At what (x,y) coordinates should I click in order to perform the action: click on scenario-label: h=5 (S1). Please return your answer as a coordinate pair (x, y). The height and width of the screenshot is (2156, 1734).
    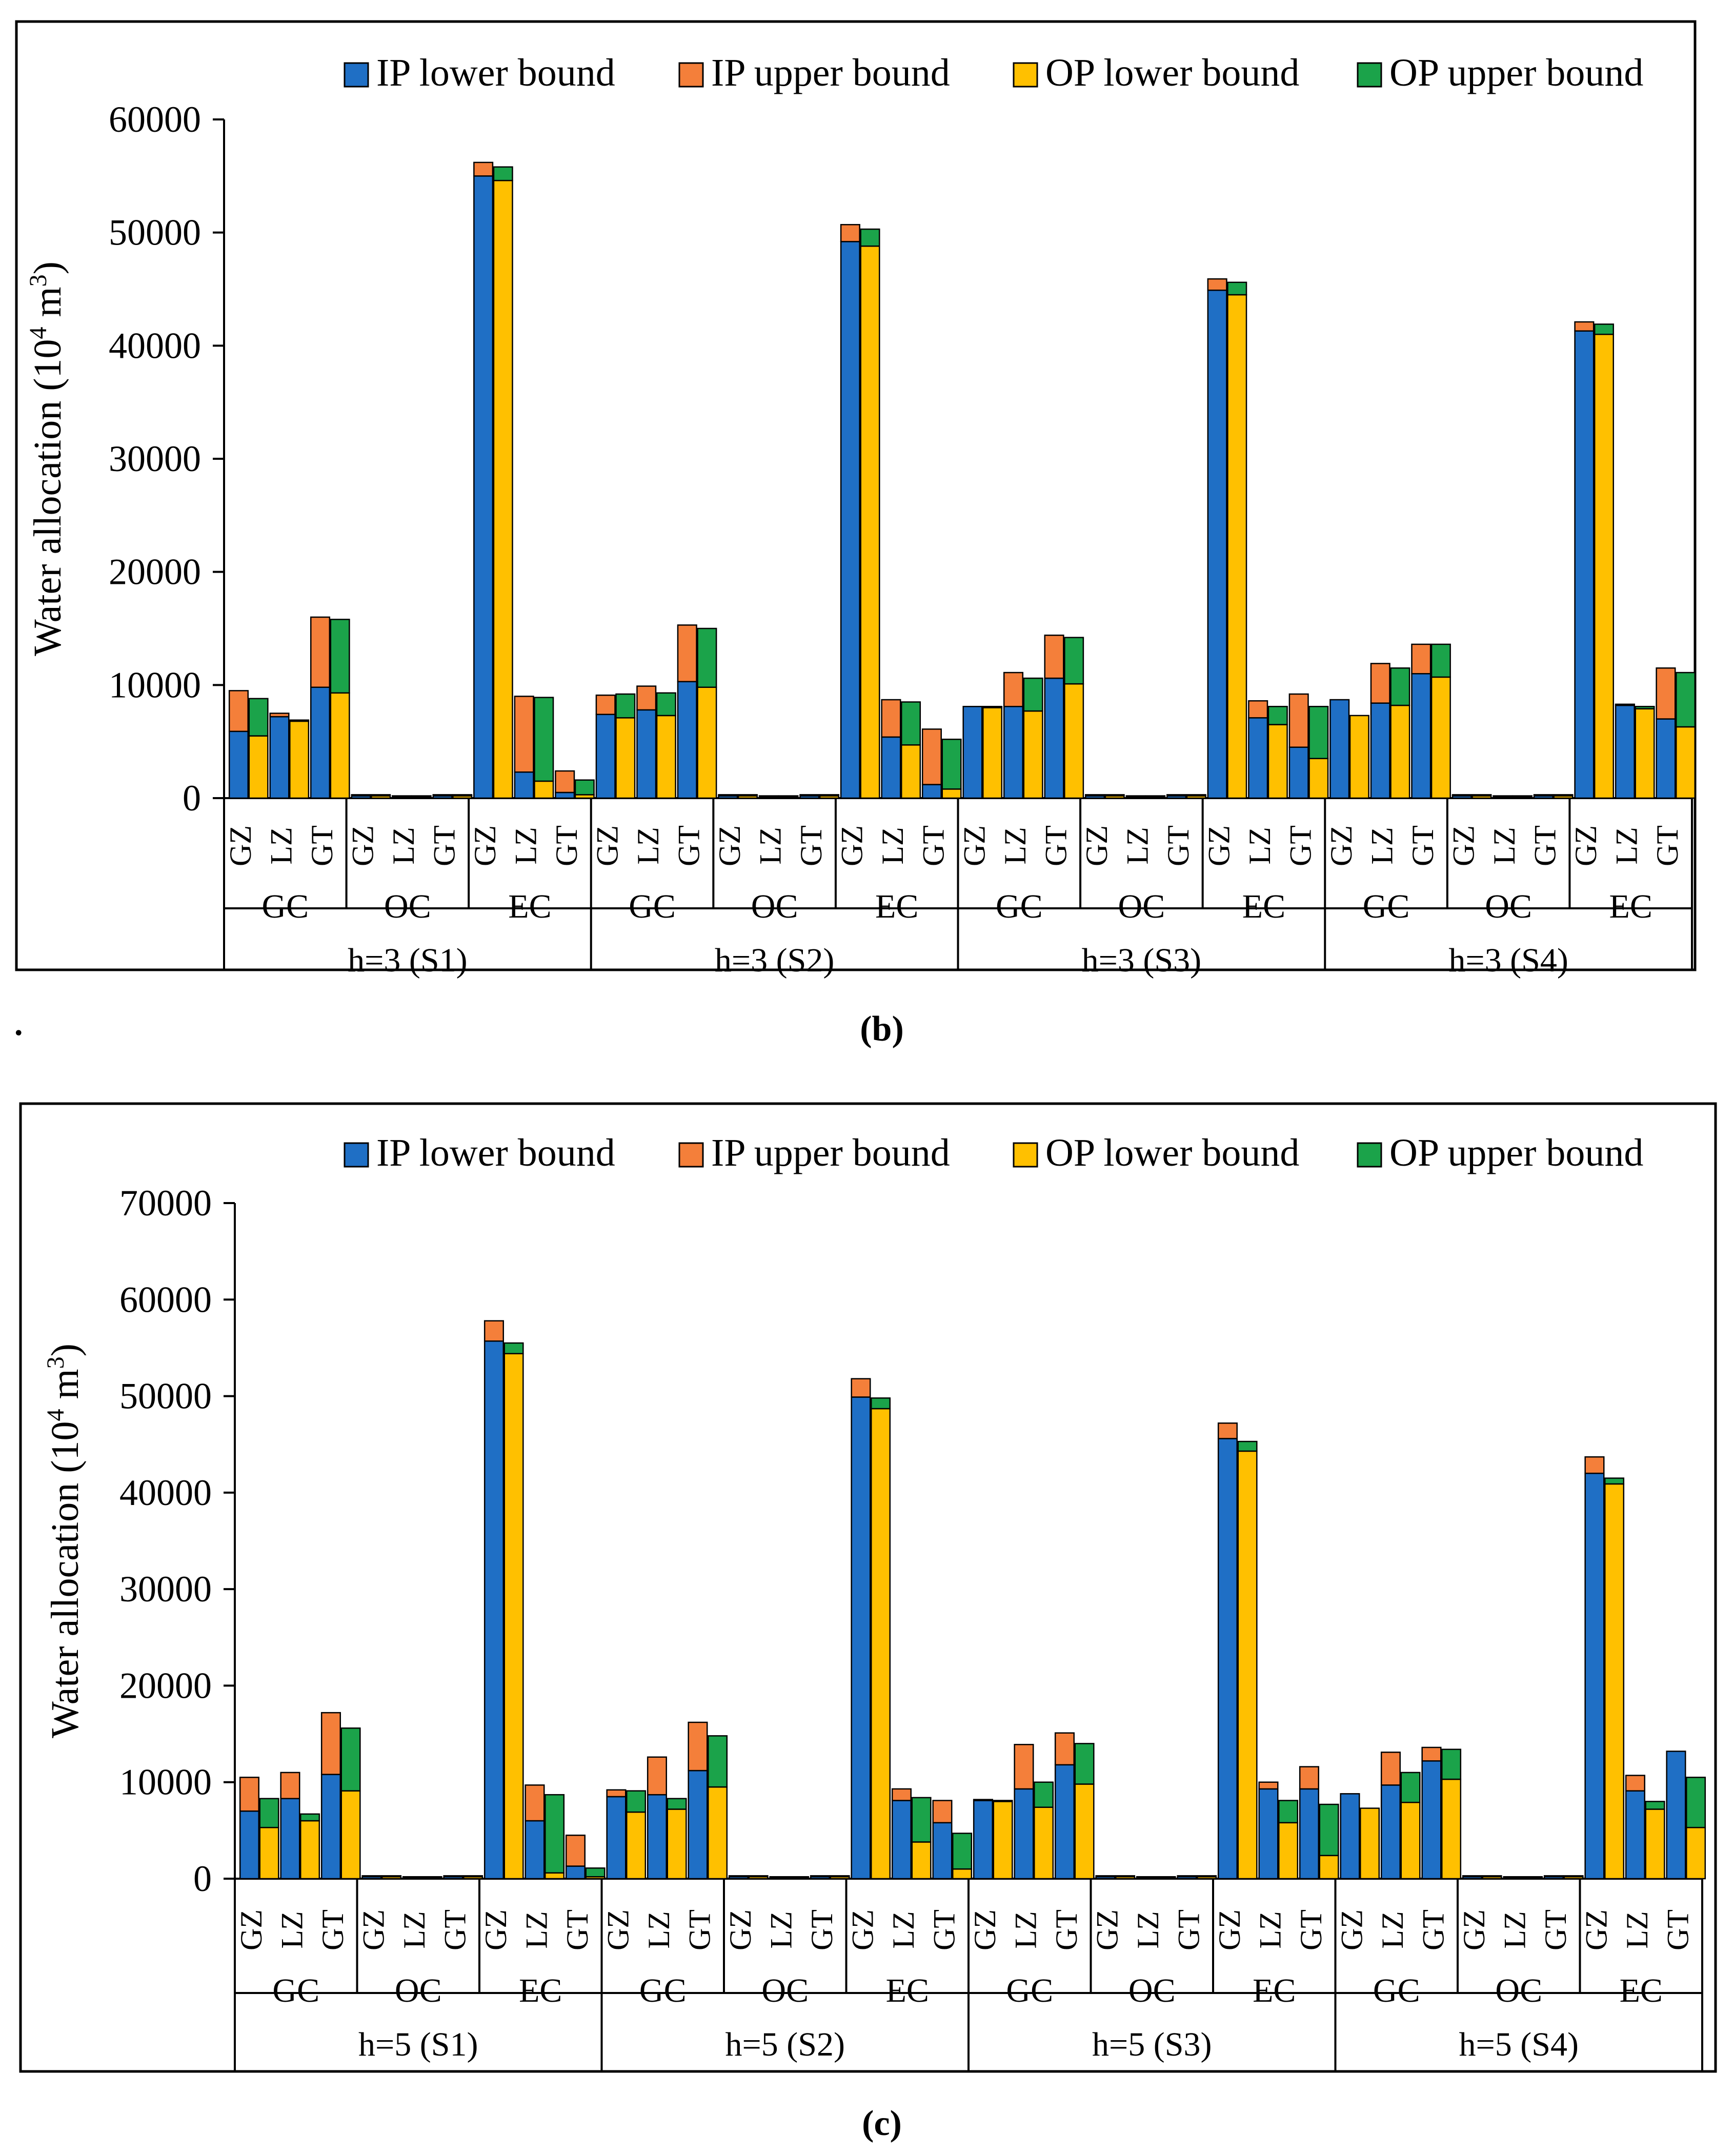
    Looking at the image, I should click on (418, 2044).